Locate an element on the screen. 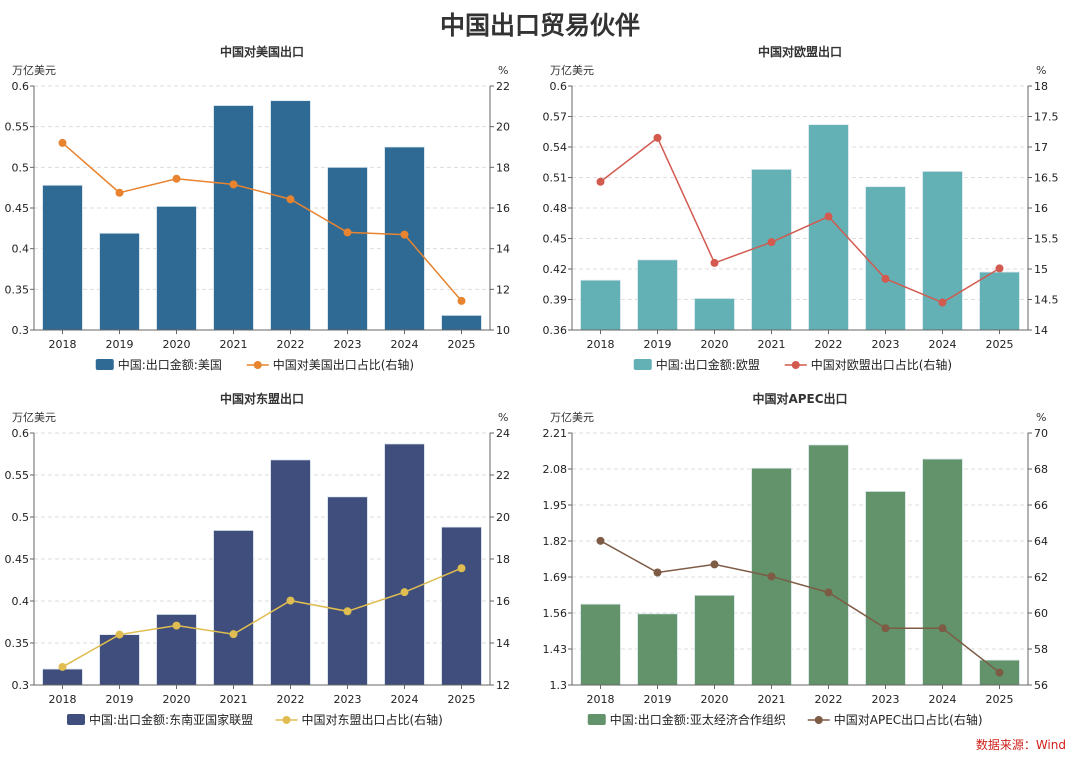 The width and height of the screenshot is (1080, 760). page-title: 中国出口贸易伙伴 is located at coordinates (539, 25).